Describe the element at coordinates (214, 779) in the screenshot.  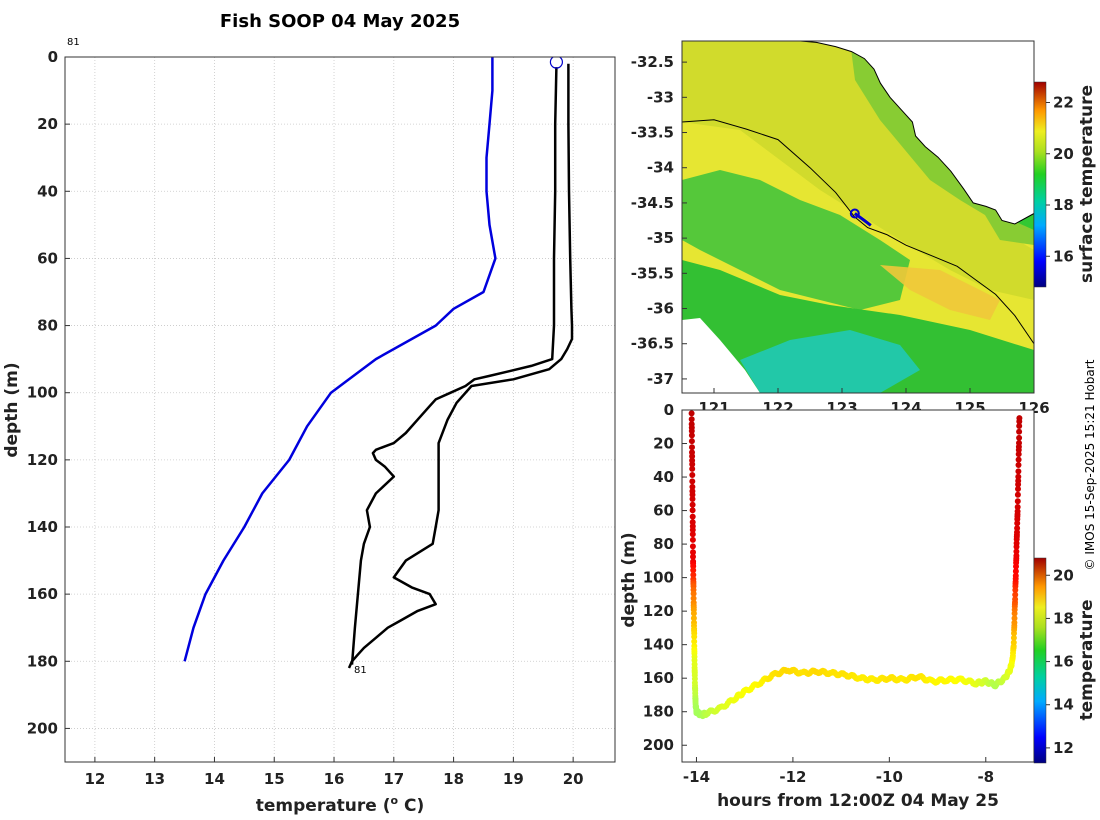
I see `x-tick-label: 14` at that location.